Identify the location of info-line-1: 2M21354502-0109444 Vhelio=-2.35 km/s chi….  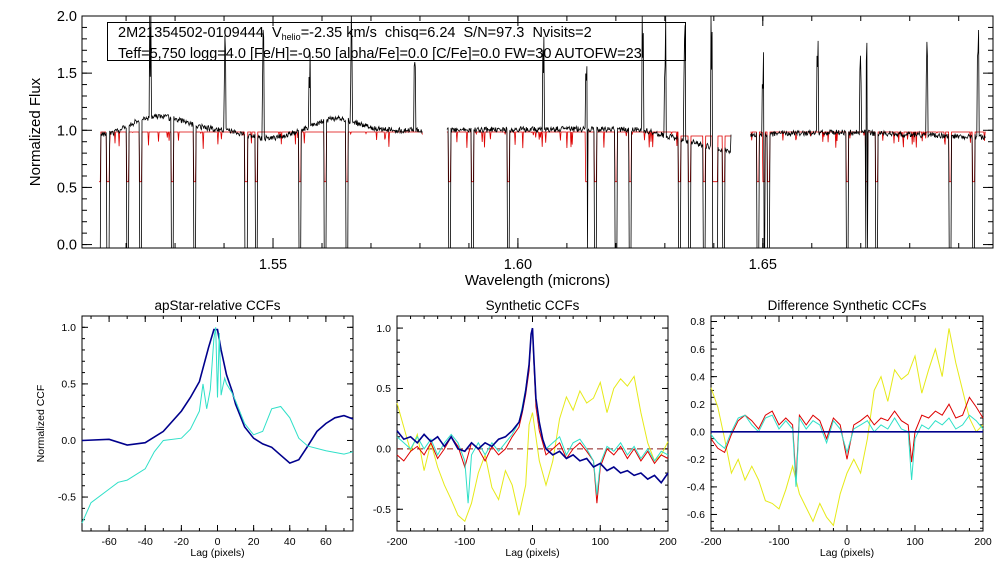
(401, 35).